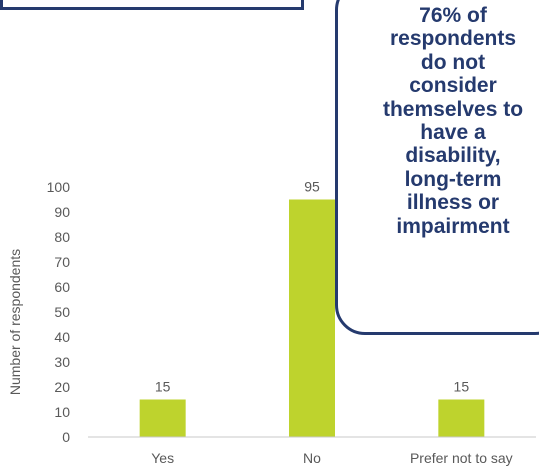  What do you see at coordinates (162, 458) in the screenshot?
I see `x-tick-label: Yes` at bounding box center [162, 458].